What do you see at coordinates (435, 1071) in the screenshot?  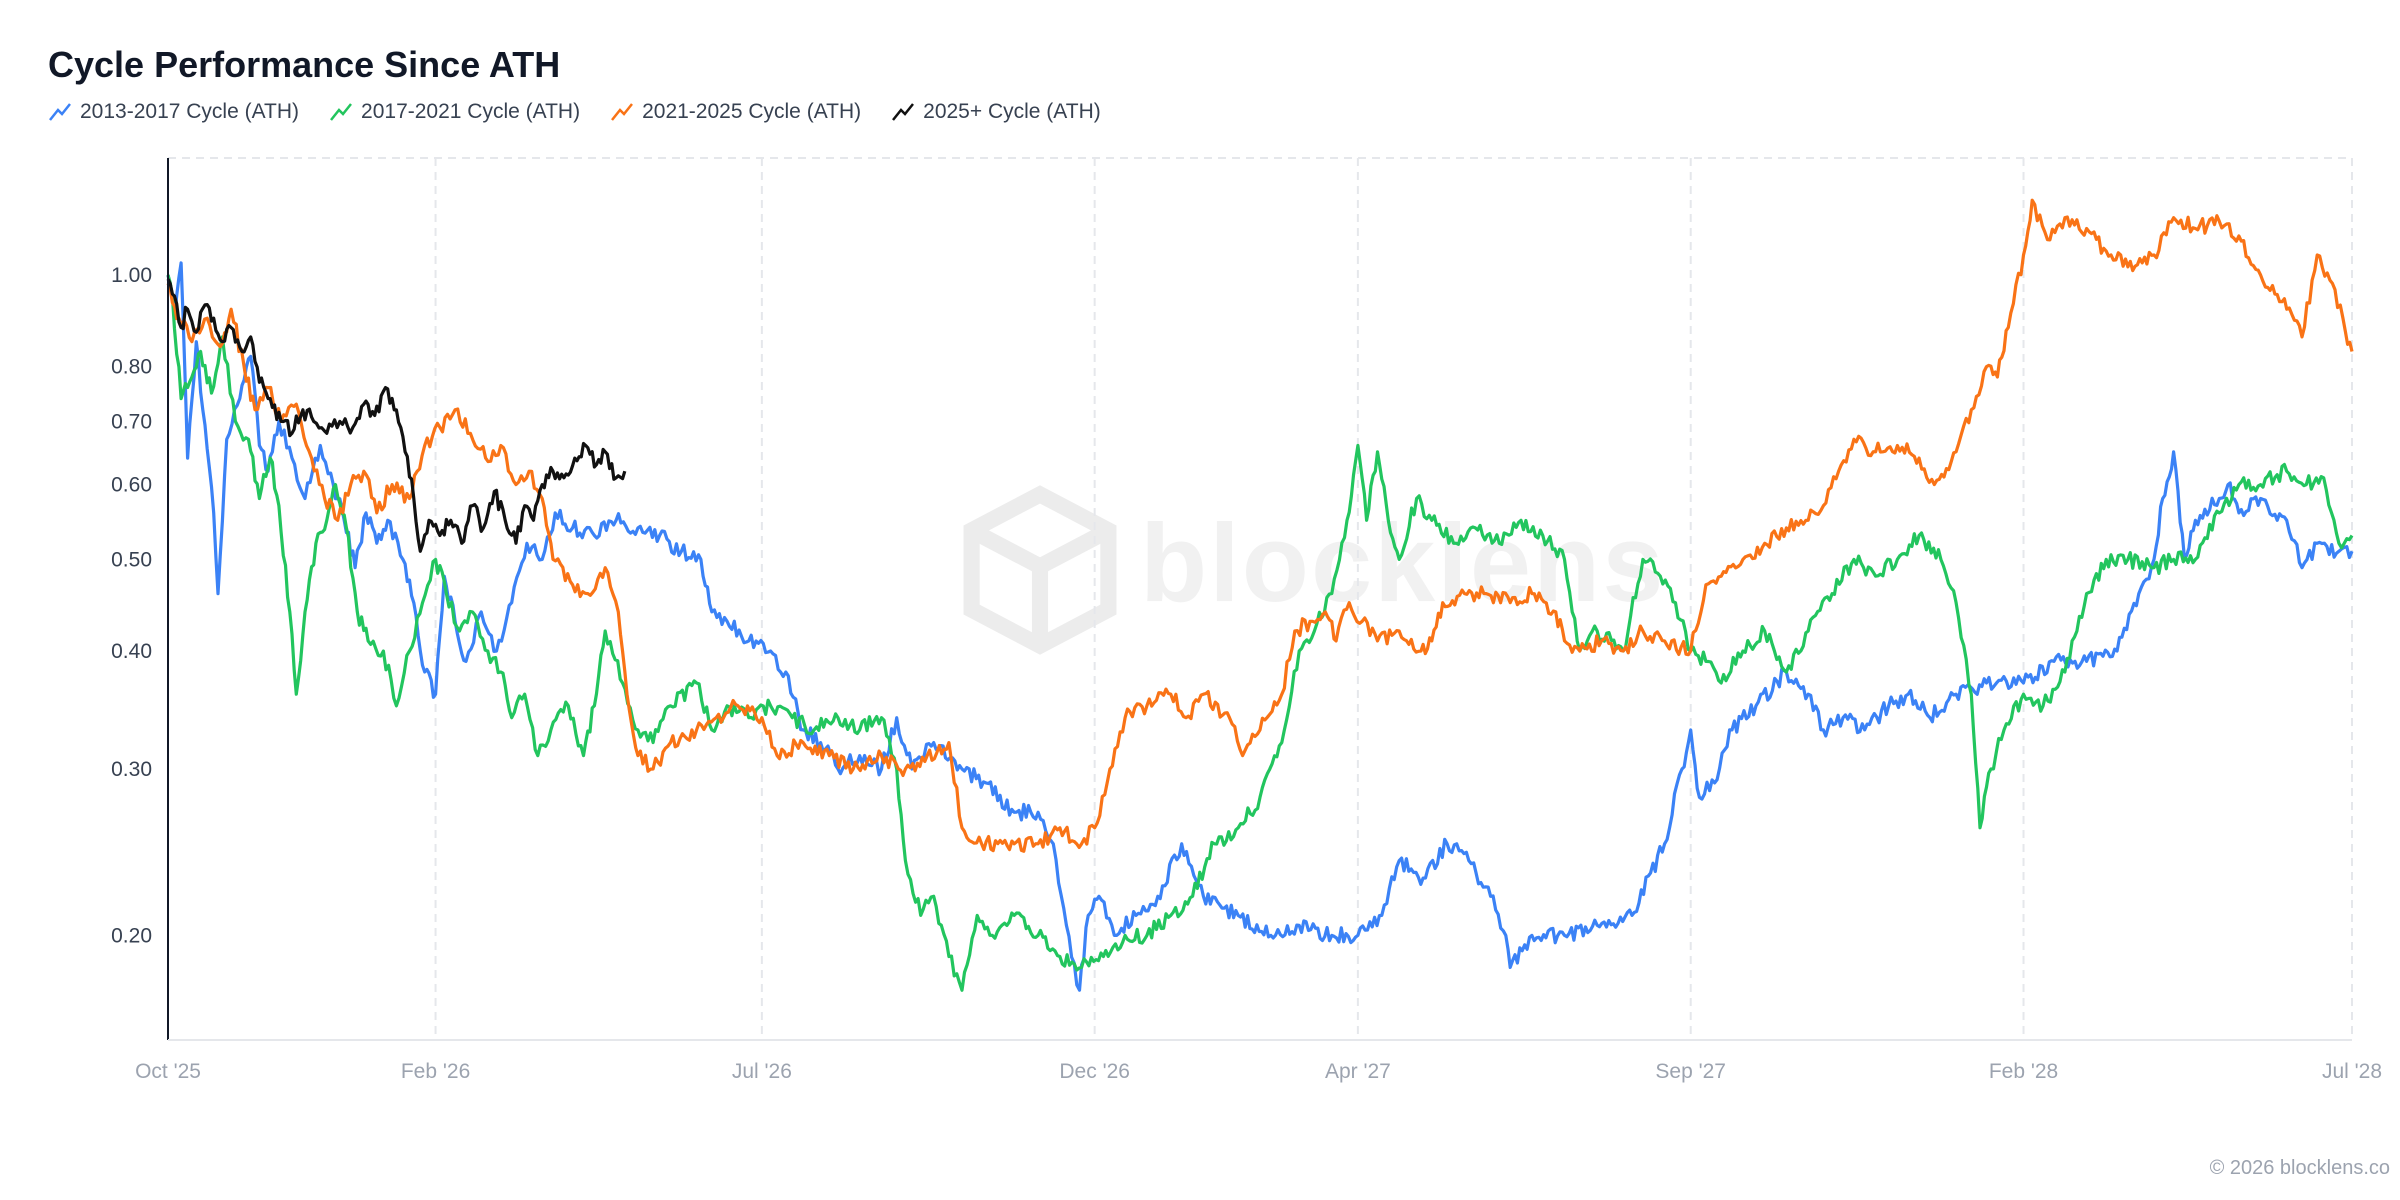 I see `x-tick-label: Feb '26` at bounding box center [435, 1071].